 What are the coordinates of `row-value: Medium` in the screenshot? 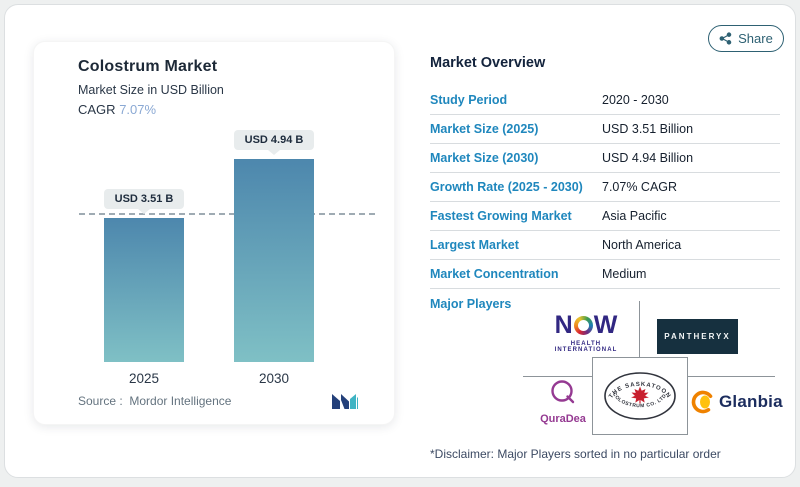 It's located at (624, 274).